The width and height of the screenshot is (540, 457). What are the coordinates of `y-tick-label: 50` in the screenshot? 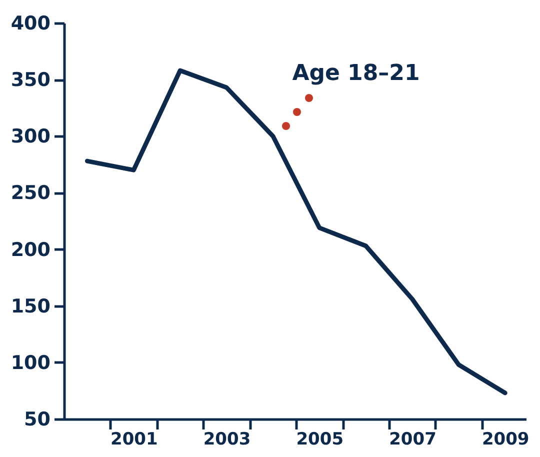 It's located at (37, 419).